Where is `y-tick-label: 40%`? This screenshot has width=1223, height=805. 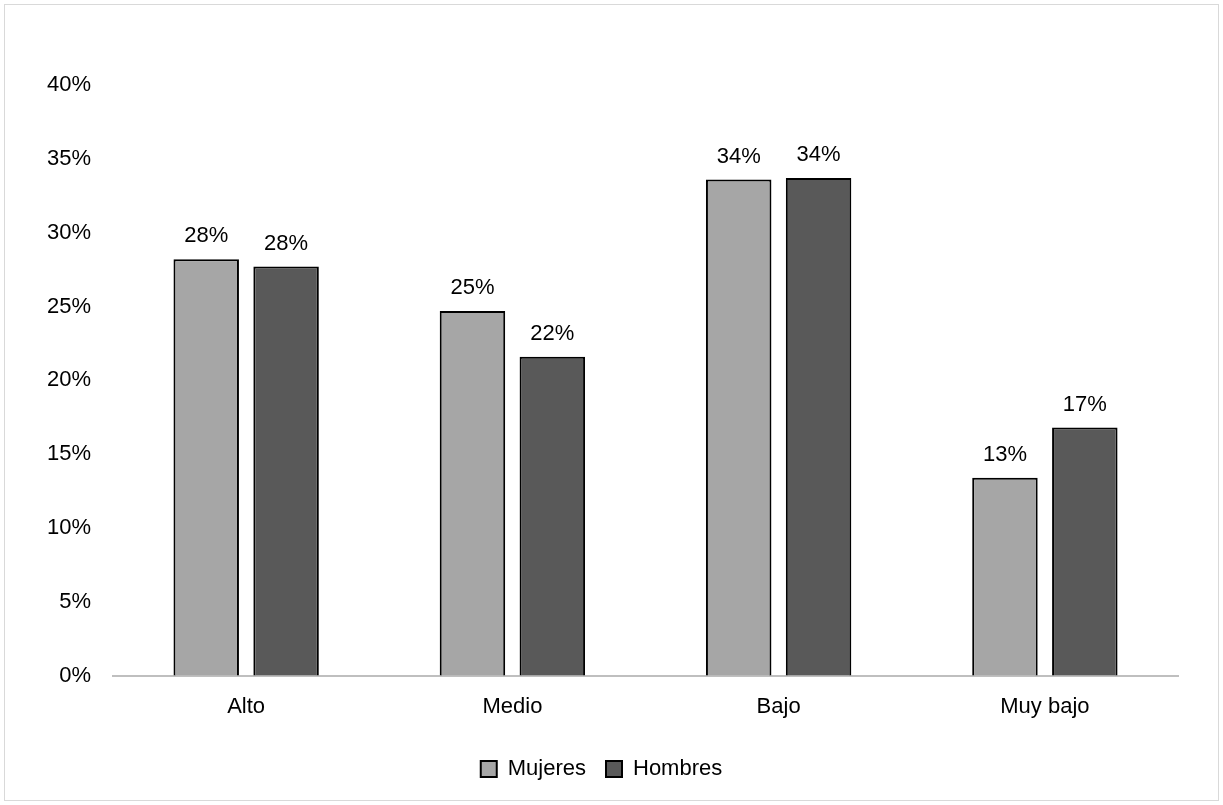 y-tick-label: 40% is located at coordinates (69, 84).